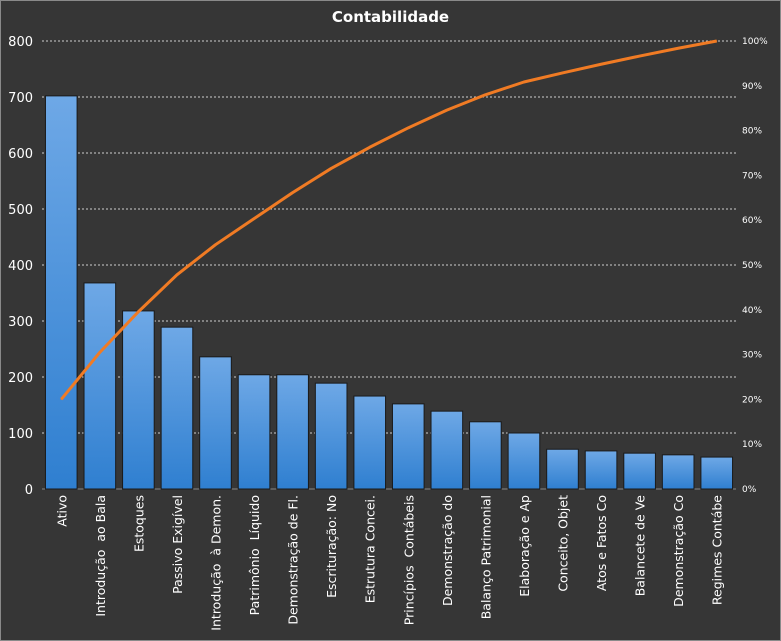  I want to click on y-tick-label: 700, so click(20, 98).